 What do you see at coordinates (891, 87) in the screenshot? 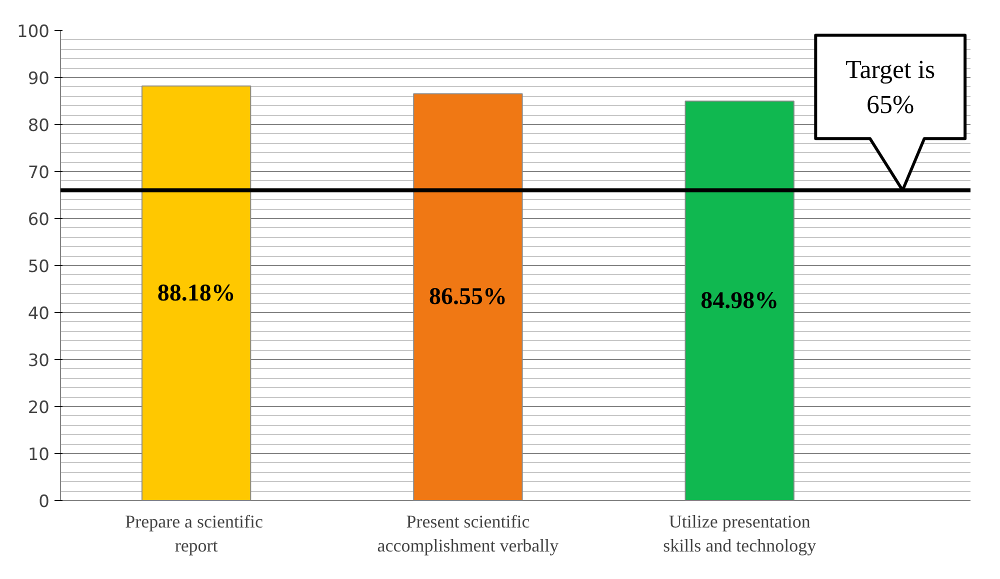
I see `annotation: Target is 65%` at bounding box center [891, 87].